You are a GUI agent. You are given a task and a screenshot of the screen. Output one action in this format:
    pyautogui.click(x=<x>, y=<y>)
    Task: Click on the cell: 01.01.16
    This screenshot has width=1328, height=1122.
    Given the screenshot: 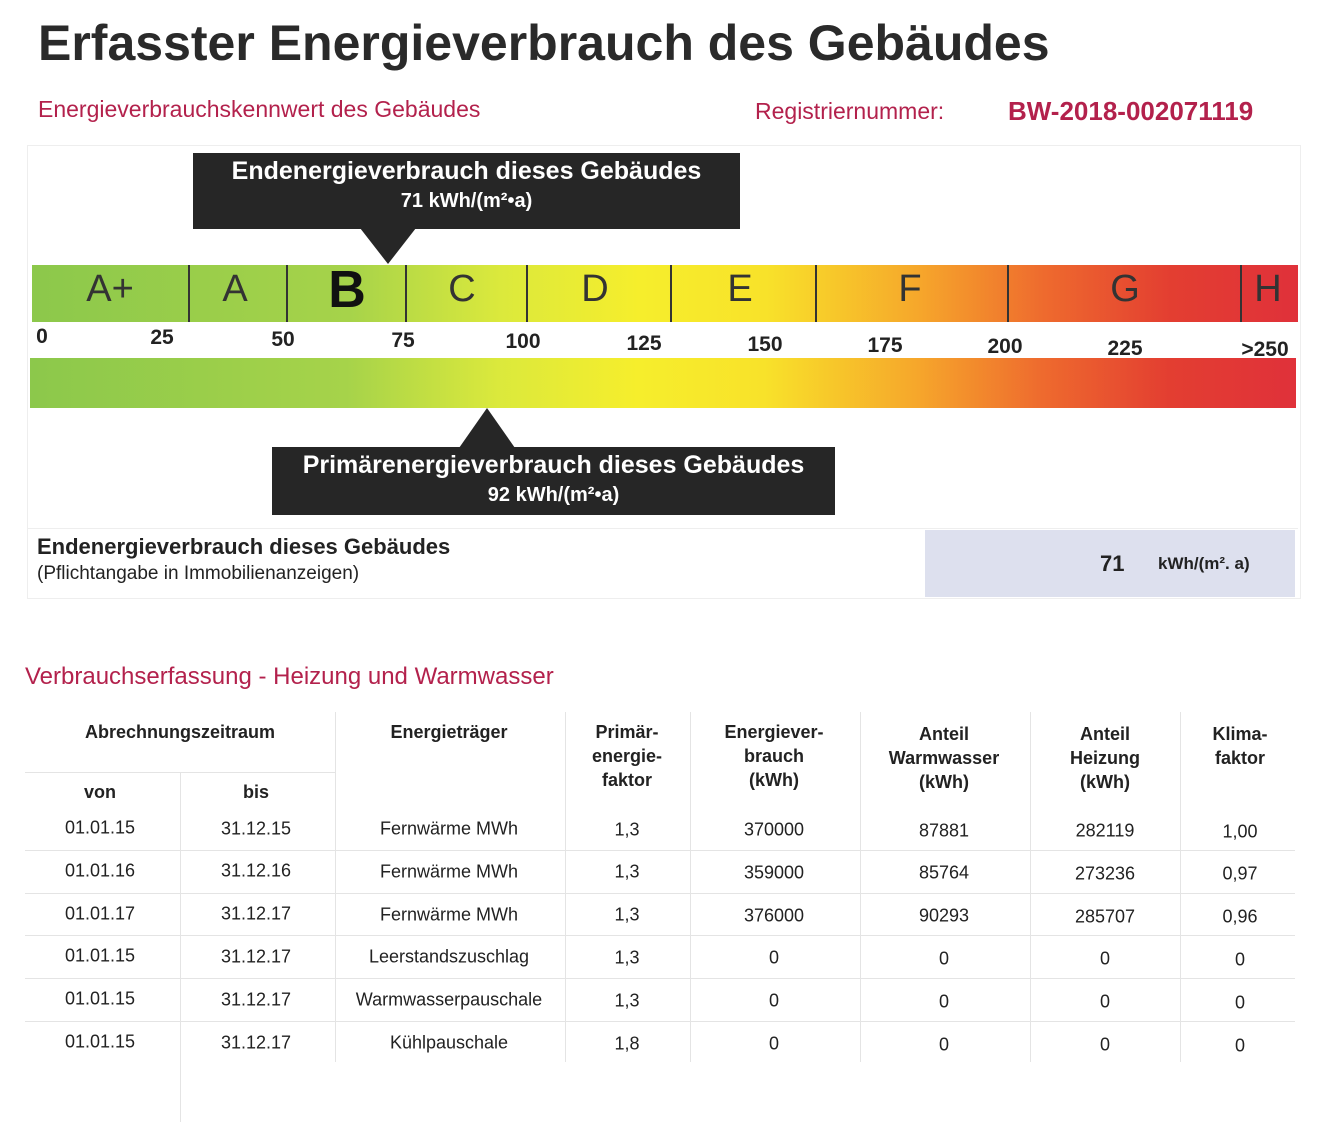 What is the action you would take?
    pyautogui.click(x=100, y=870)
    